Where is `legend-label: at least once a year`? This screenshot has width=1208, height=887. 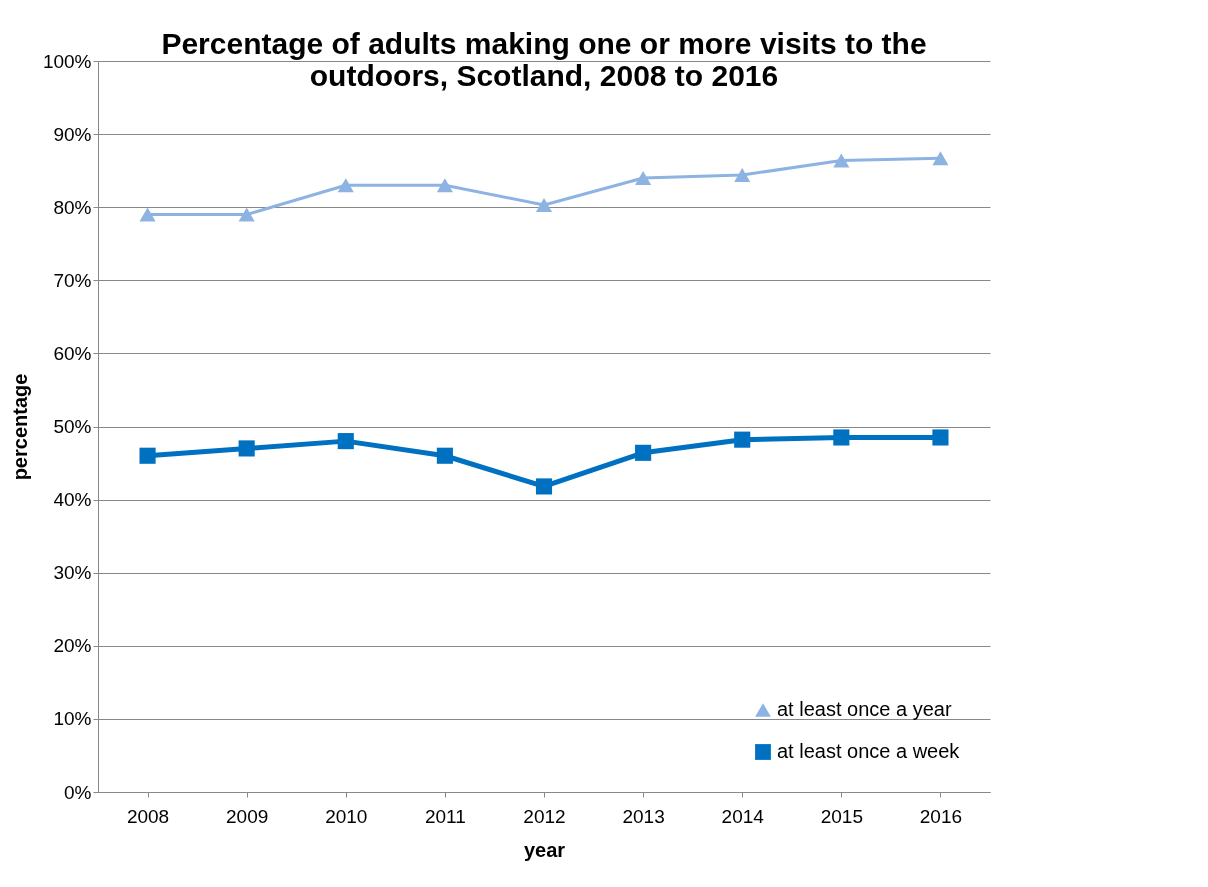
legend-label: at least once a year is located at coordinates (864, 709).